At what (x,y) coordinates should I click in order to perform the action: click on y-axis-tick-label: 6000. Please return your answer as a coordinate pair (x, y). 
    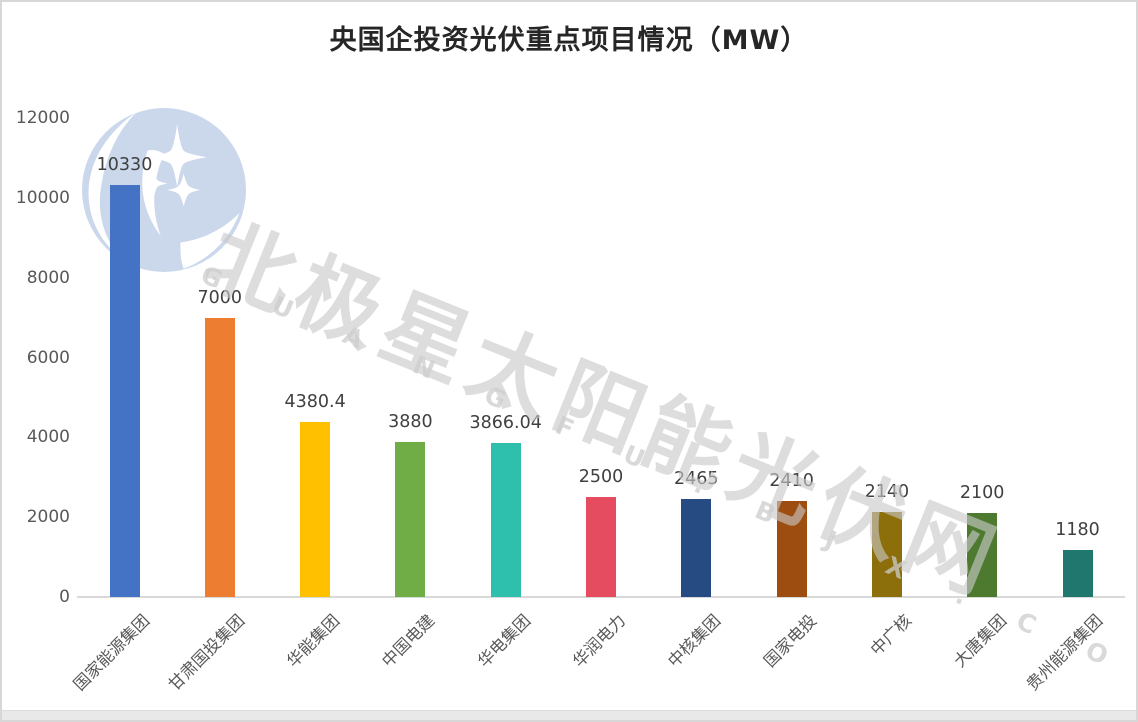
    Looking at the image, I should click on (48, 357).